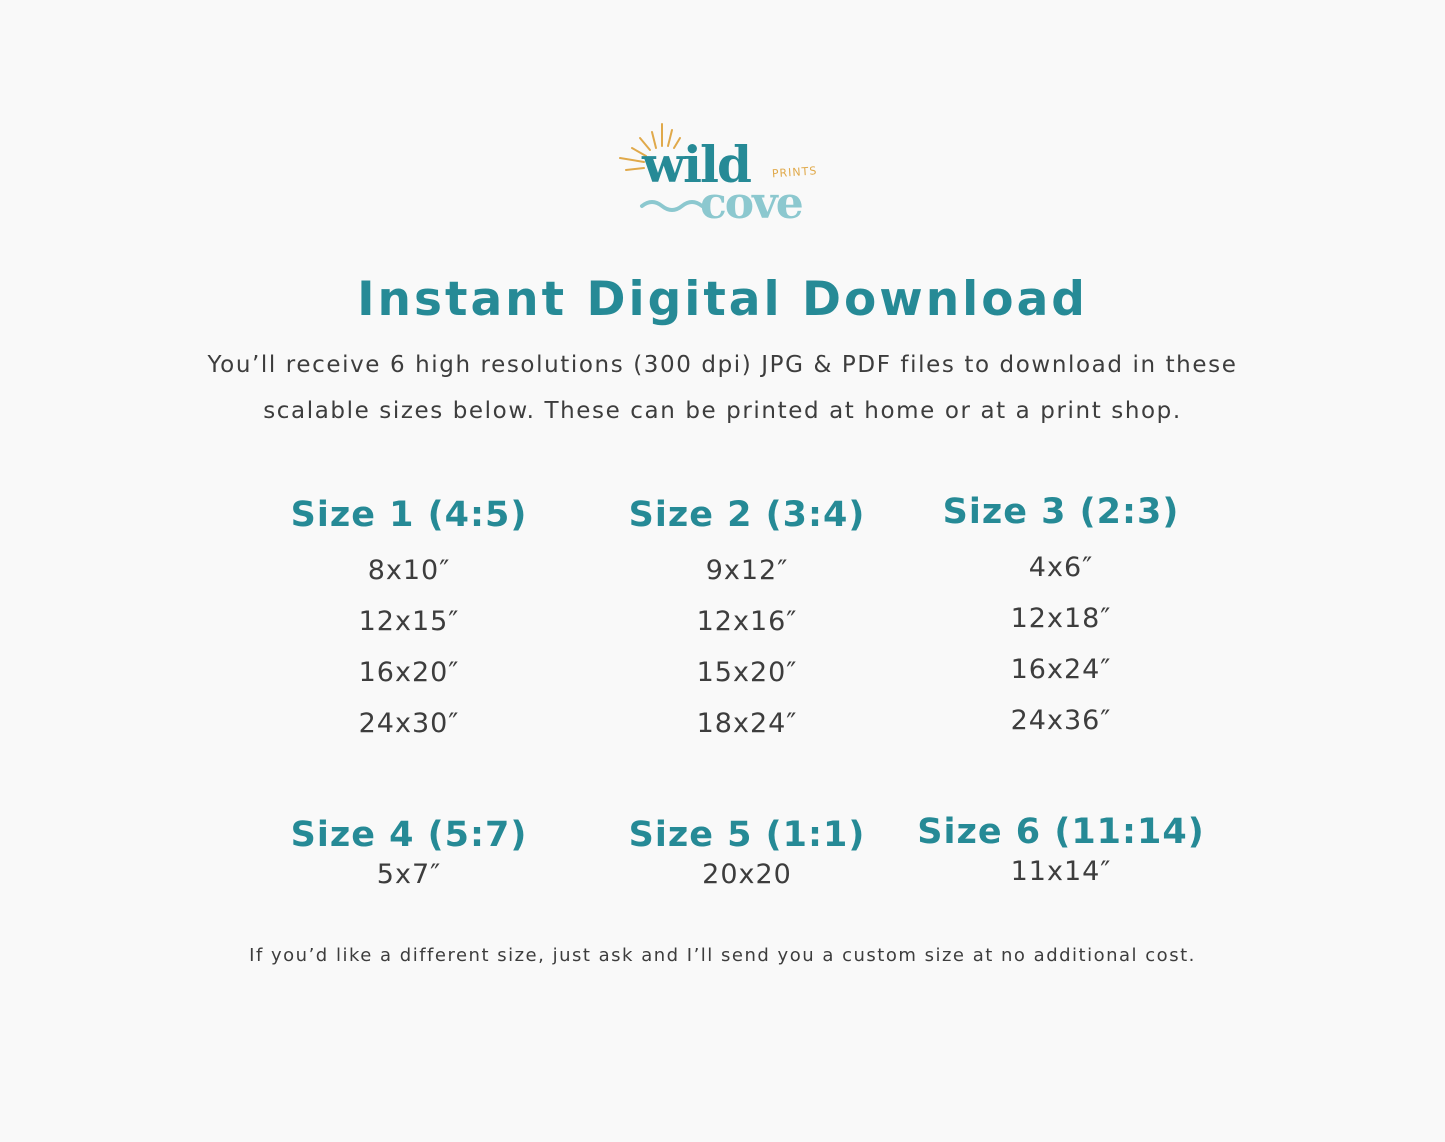 This screenshot has height=1142, width=1445. Describe the element at coordinates (409, 672) in the screenshot. I see `size-item: 16x20″` at that location.